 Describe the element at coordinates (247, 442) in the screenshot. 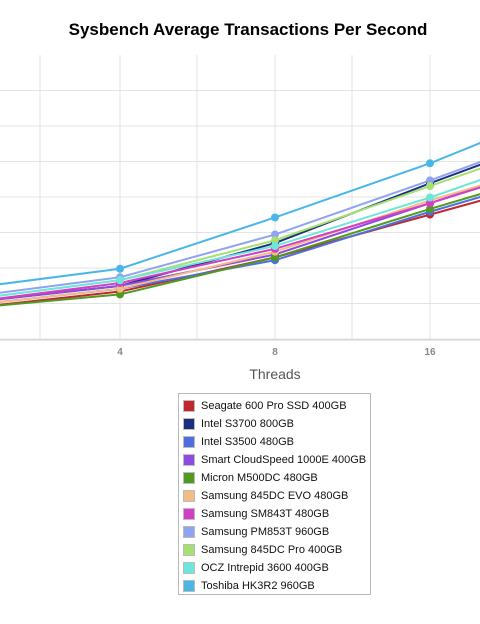

I see `legend-label: Intel S3500 480GB` at that location.